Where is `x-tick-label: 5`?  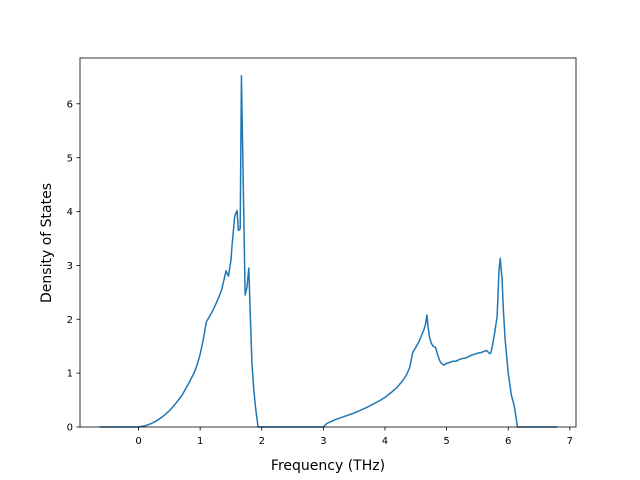
x-tick-label: 5 is located at coordinates (446, 441).